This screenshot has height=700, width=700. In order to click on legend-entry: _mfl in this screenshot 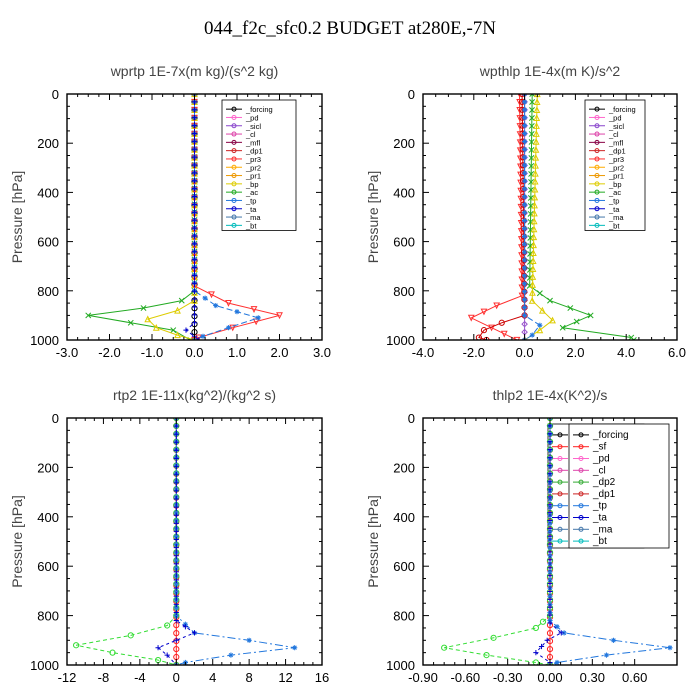, I will do `click(253, 142)`.